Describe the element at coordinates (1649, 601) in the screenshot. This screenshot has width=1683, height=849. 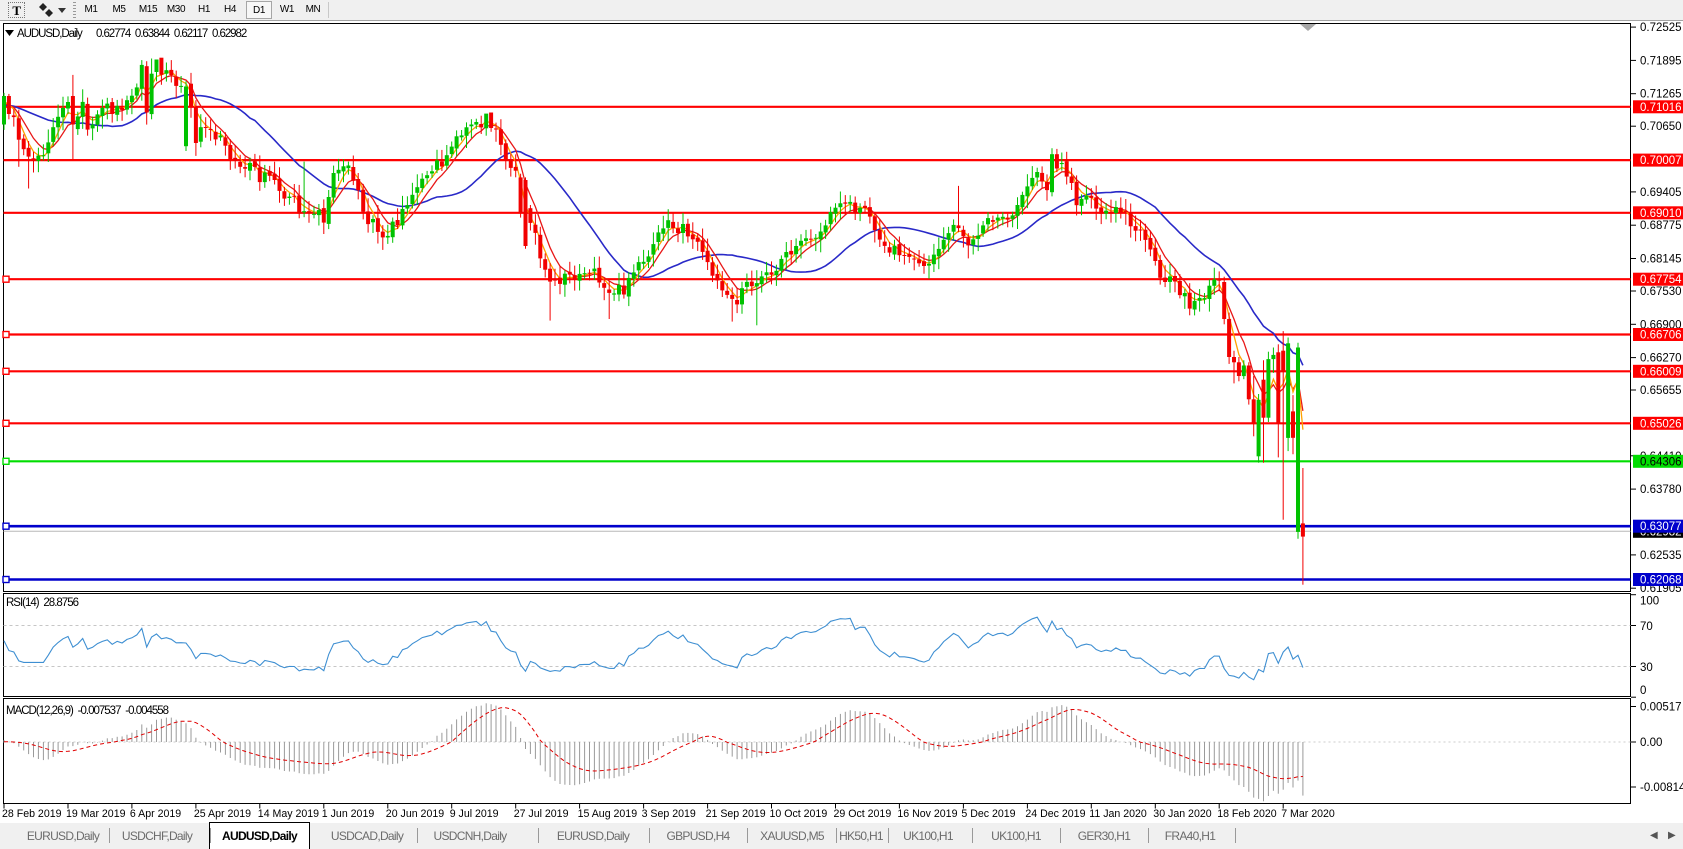
I see `svg-text: 100` at that location.